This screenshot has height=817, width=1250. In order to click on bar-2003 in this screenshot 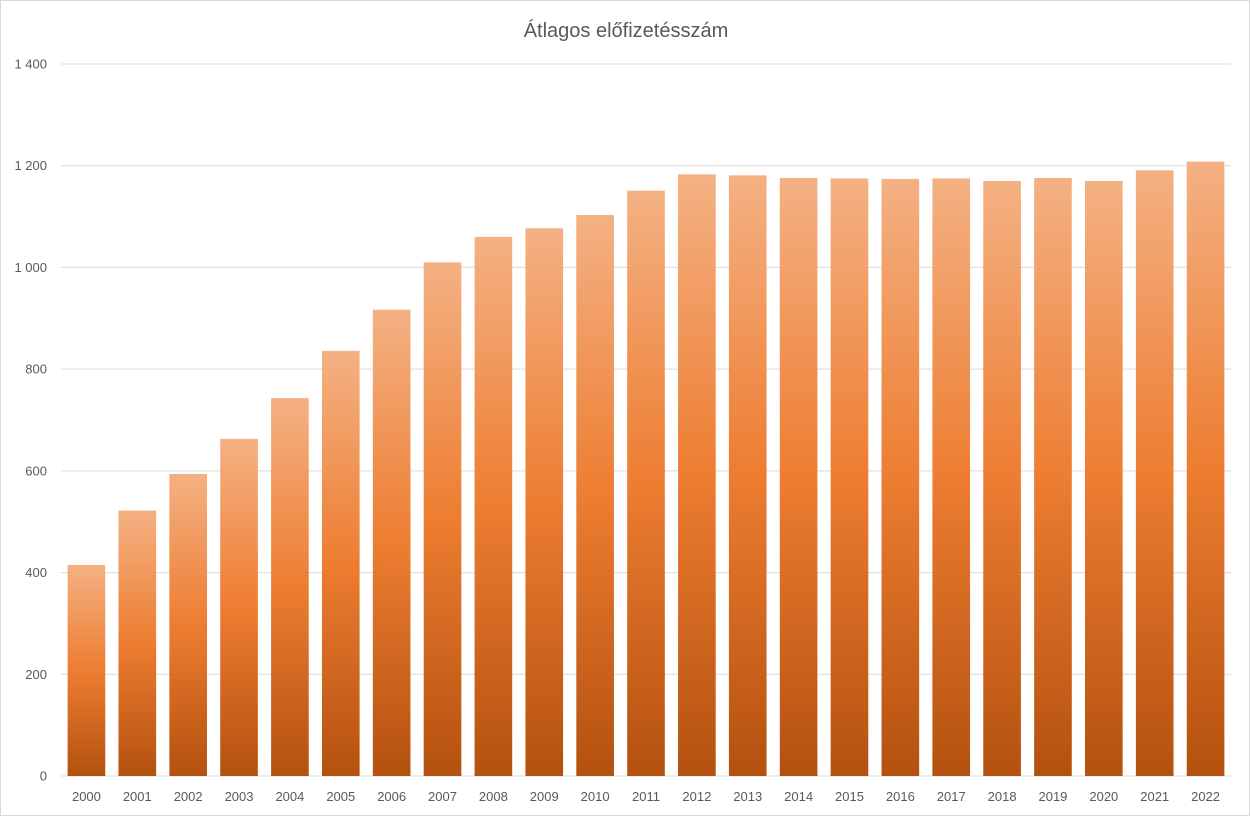, I will do `click(239, 607)`.